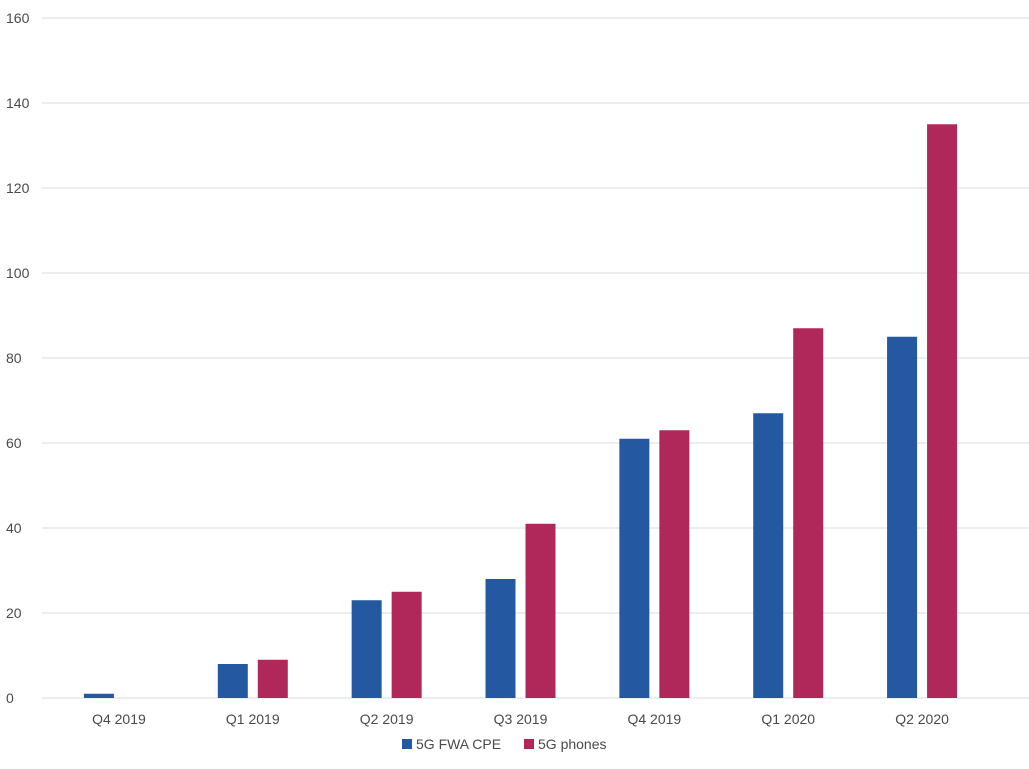  I want to click on y-tick-label: 0, so click(10, 698).